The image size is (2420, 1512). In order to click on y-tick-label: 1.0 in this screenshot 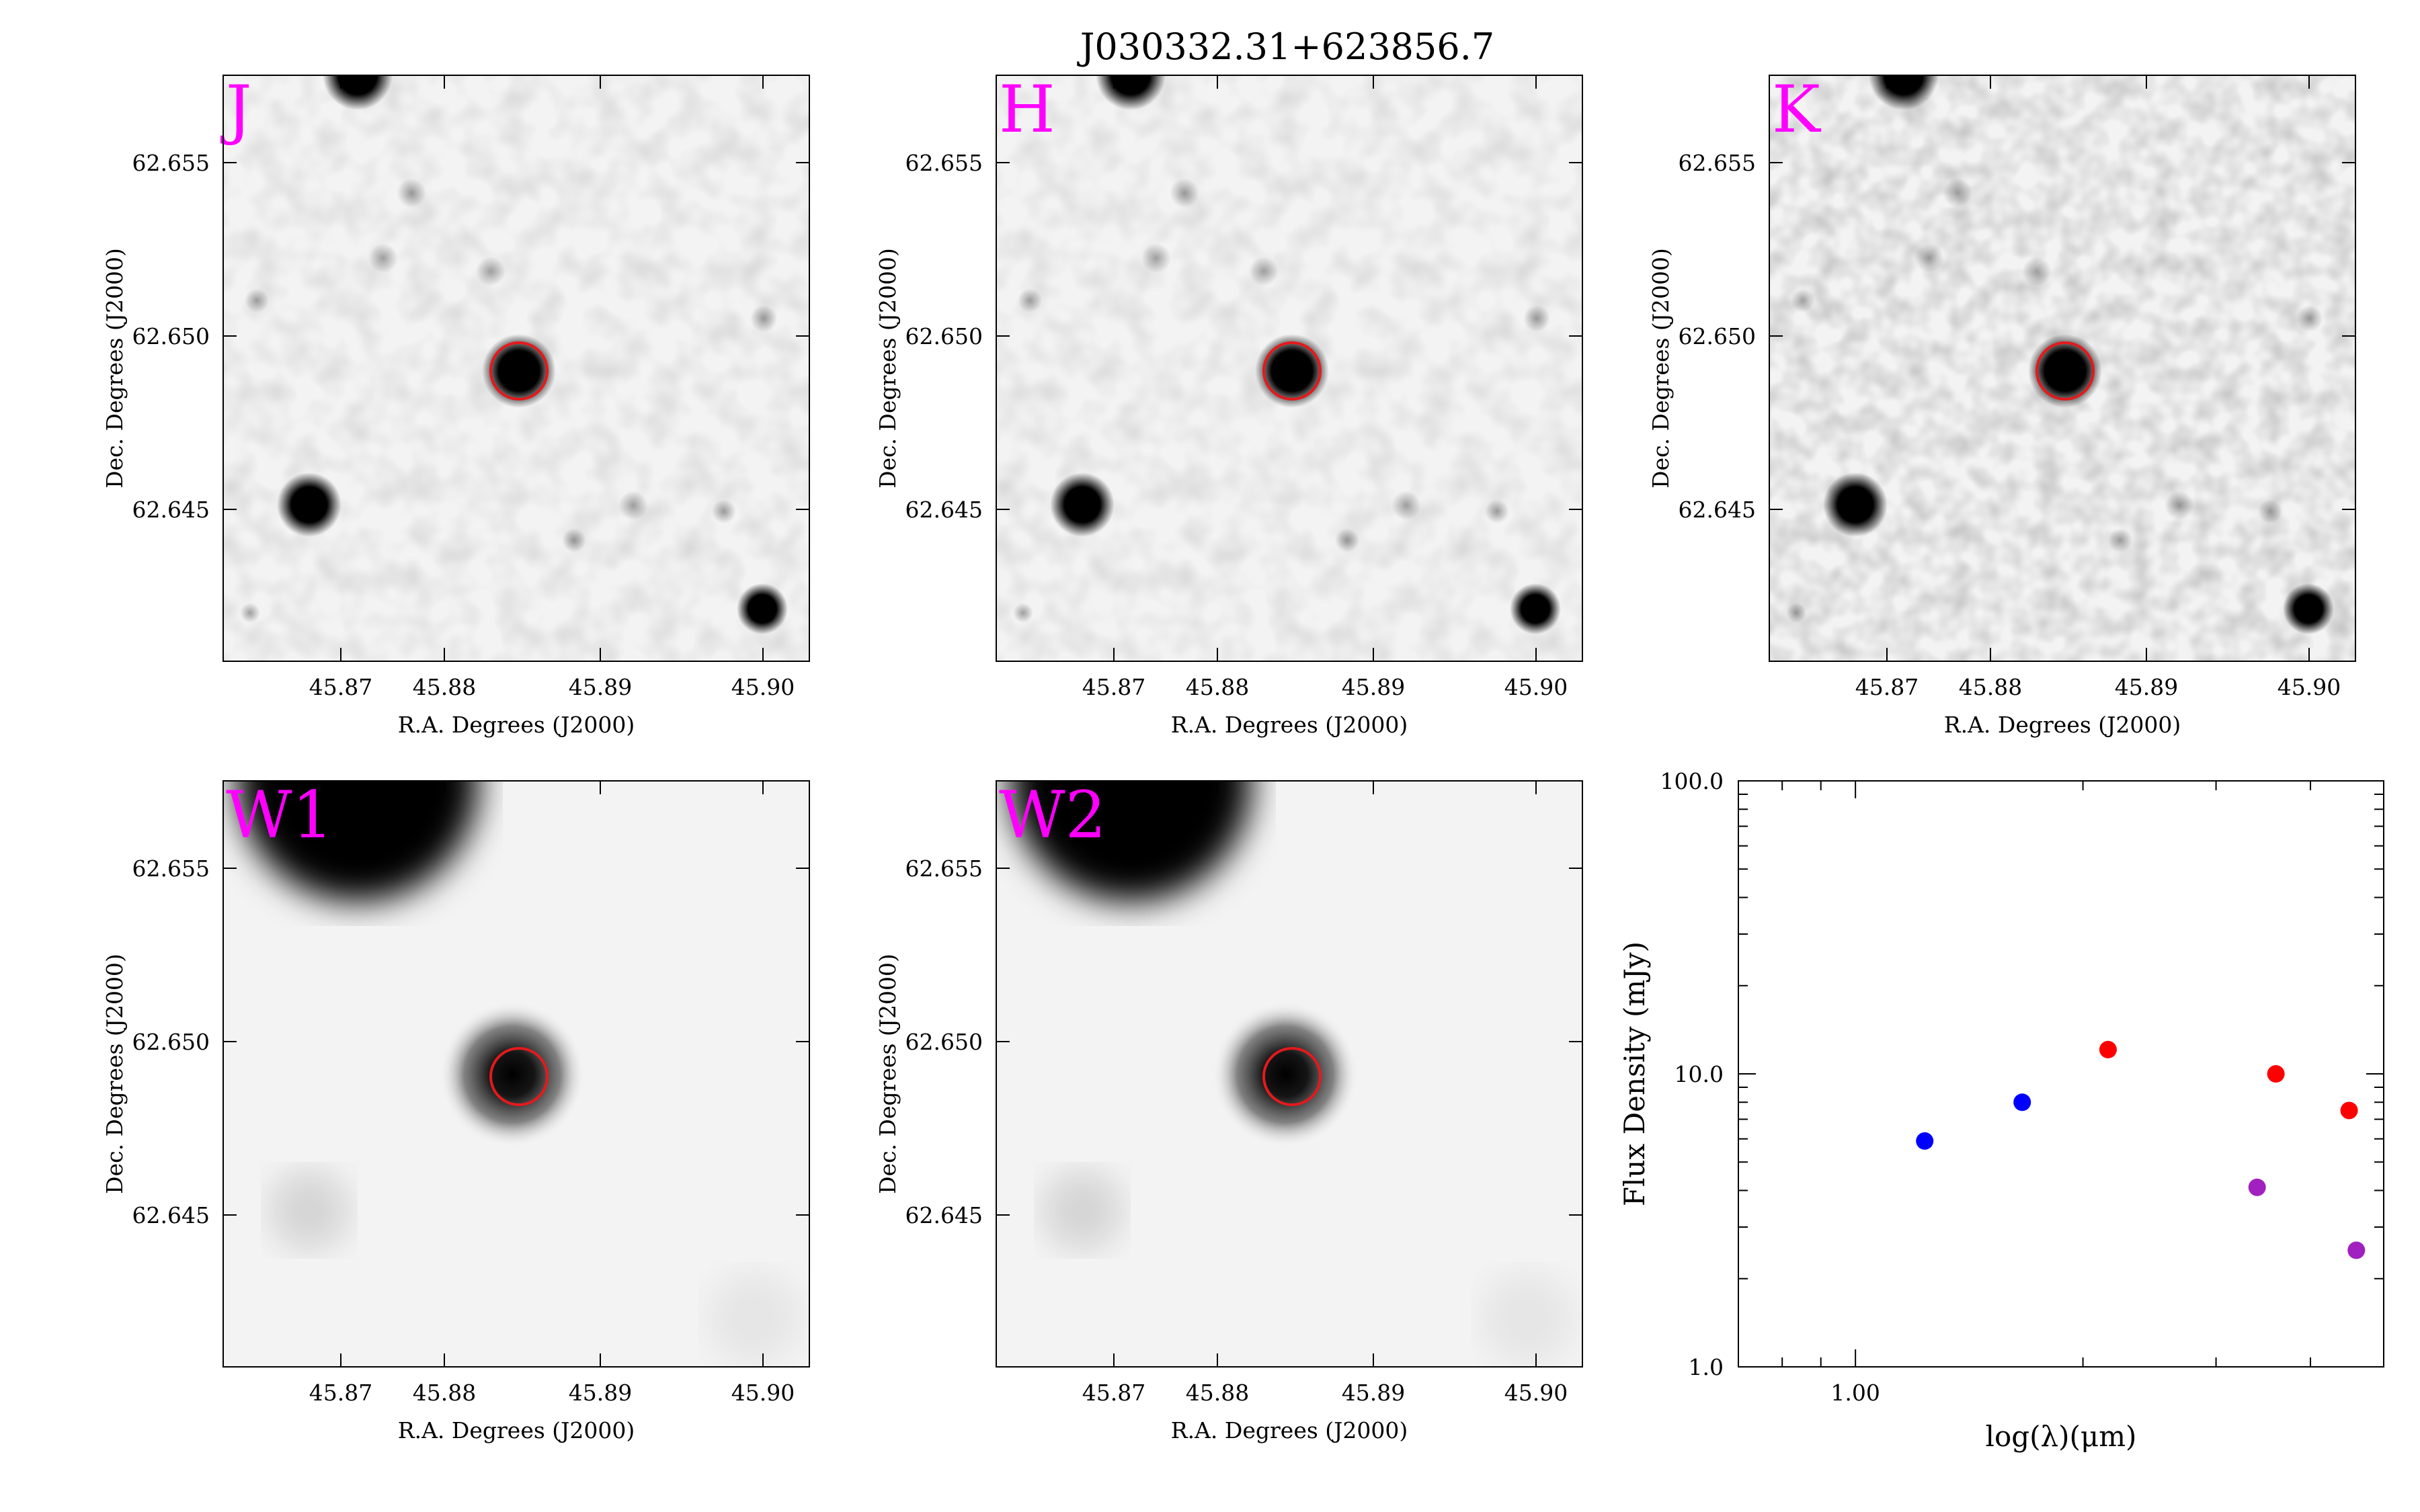, I will do `click(1707, 1367)`.